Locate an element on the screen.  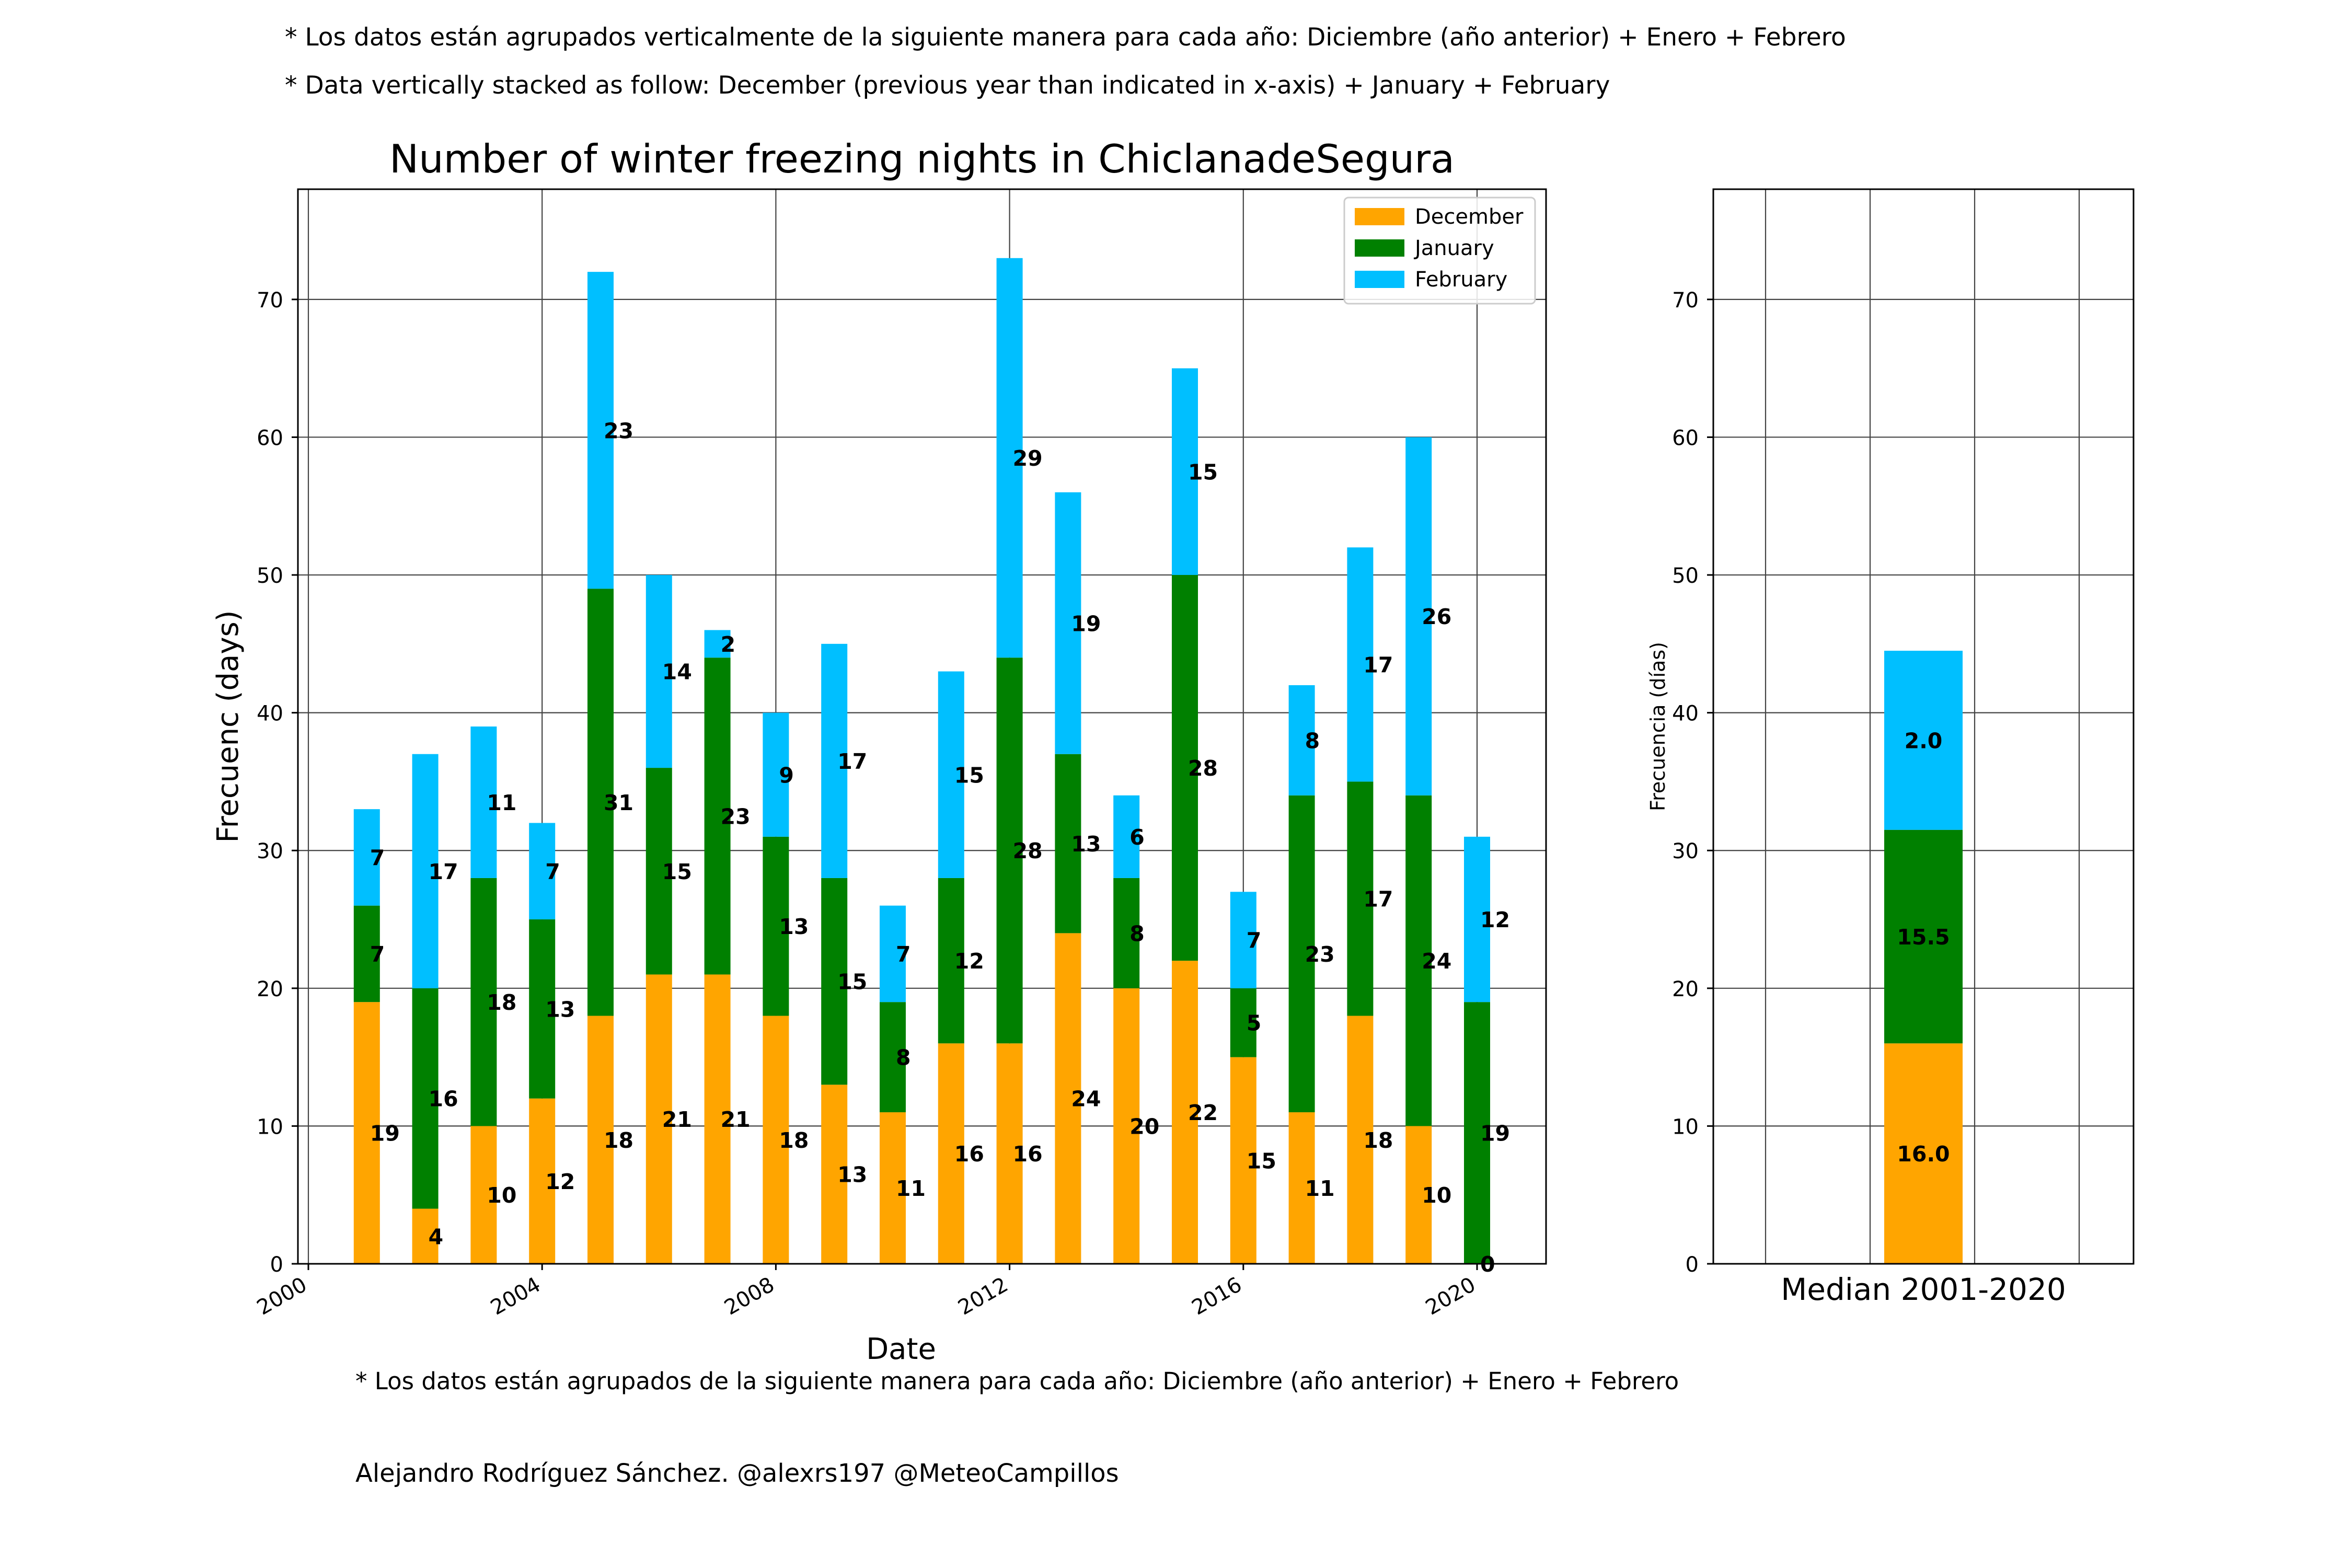
data-label: 4 is located at coordinates (436, 1236).